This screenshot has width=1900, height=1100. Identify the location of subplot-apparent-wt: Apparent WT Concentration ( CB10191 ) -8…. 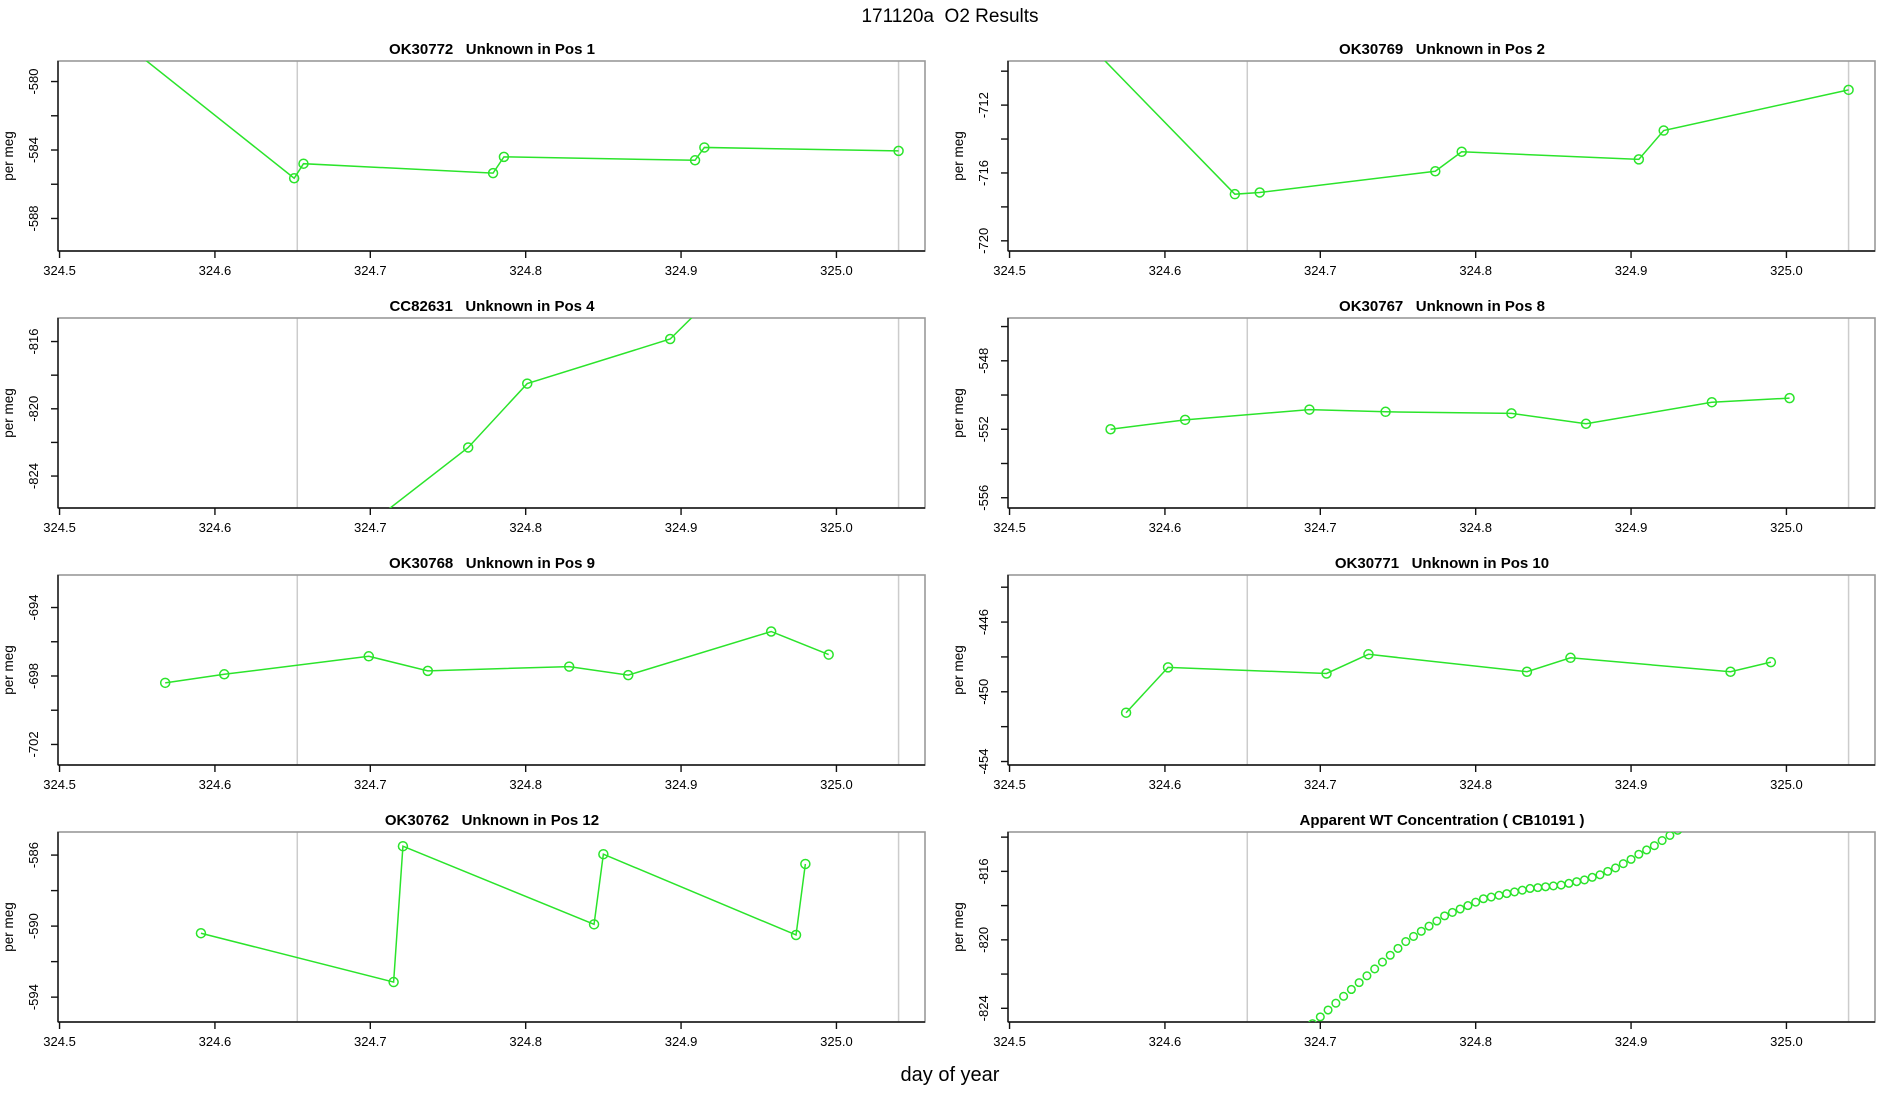
(1425, 937).